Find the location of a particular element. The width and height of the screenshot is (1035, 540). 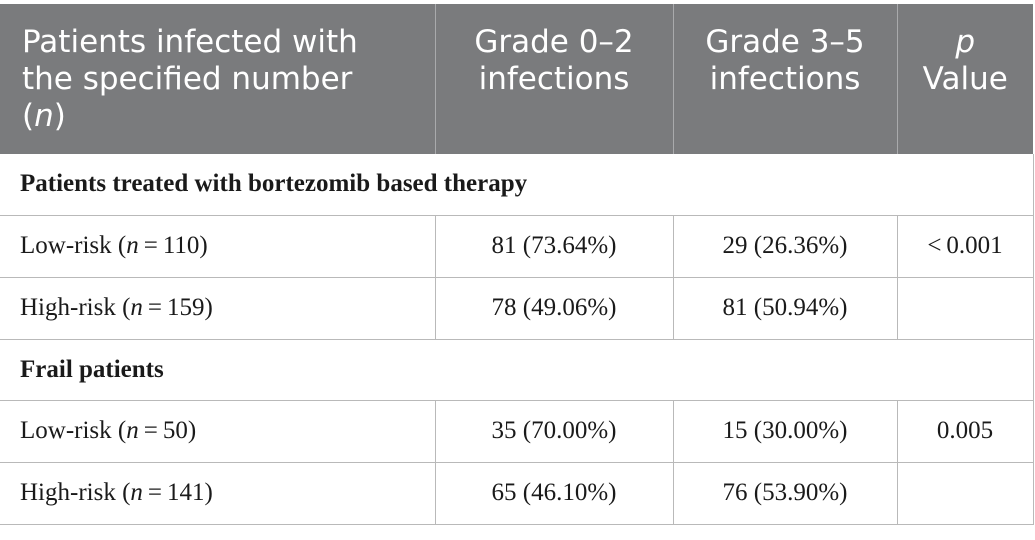

header-p-value: p Value is located at coordinates (965, 79).